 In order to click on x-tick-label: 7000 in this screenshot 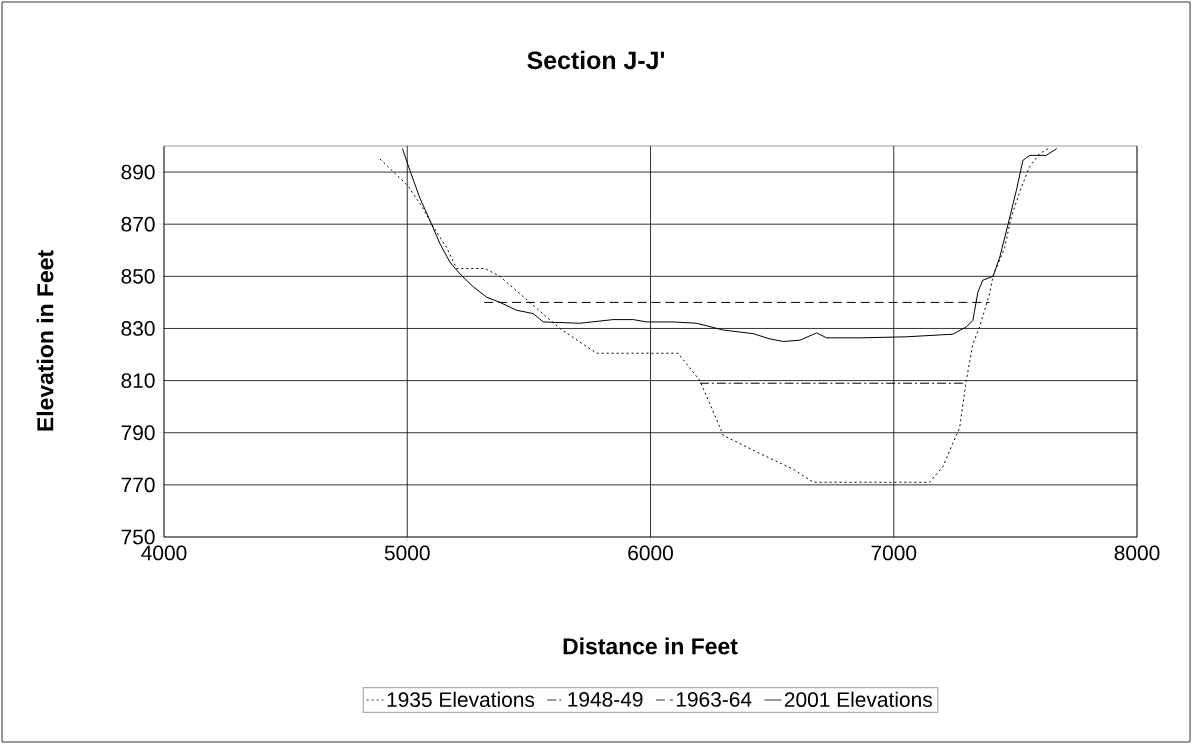, I will do `click(894, 553)`.